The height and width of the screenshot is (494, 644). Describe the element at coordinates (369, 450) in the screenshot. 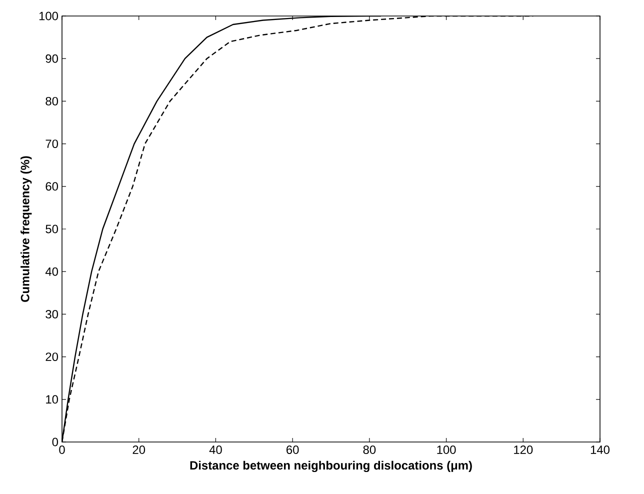

I see `x-tick-label: 80` at that location.